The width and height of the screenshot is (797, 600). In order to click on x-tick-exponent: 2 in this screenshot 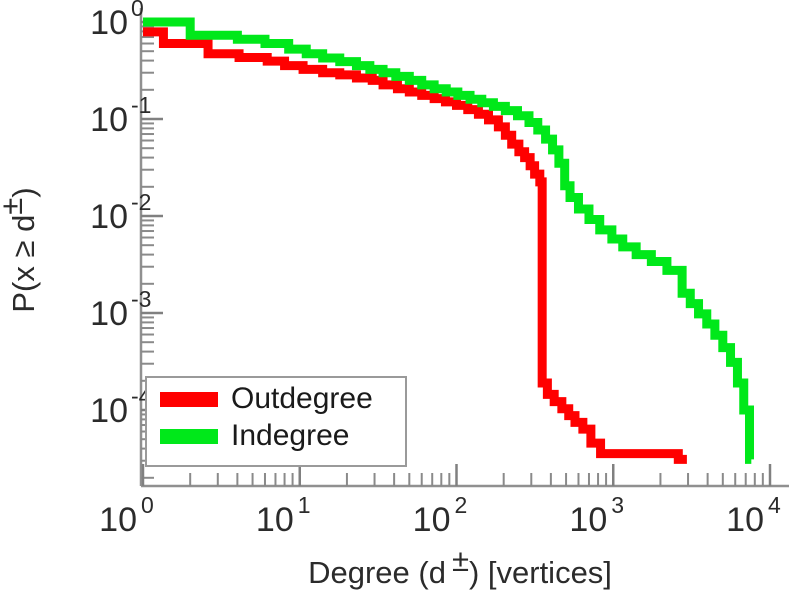, I will do `click(461, 505)`.